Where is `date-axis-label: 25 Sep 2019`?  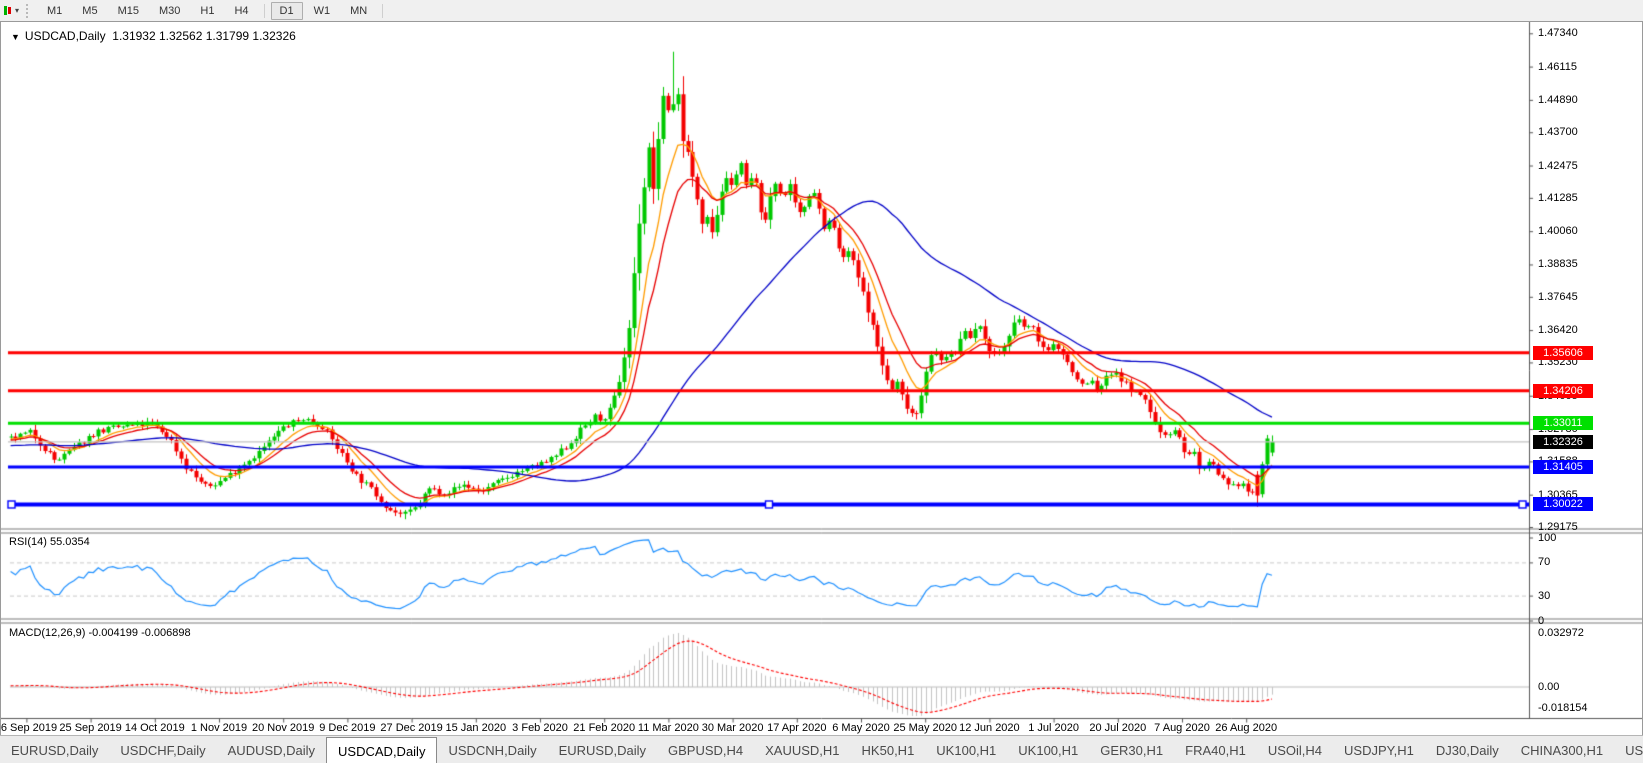 date-axis-label: 25 Sep 2019 is located at coordinates (90, 728).